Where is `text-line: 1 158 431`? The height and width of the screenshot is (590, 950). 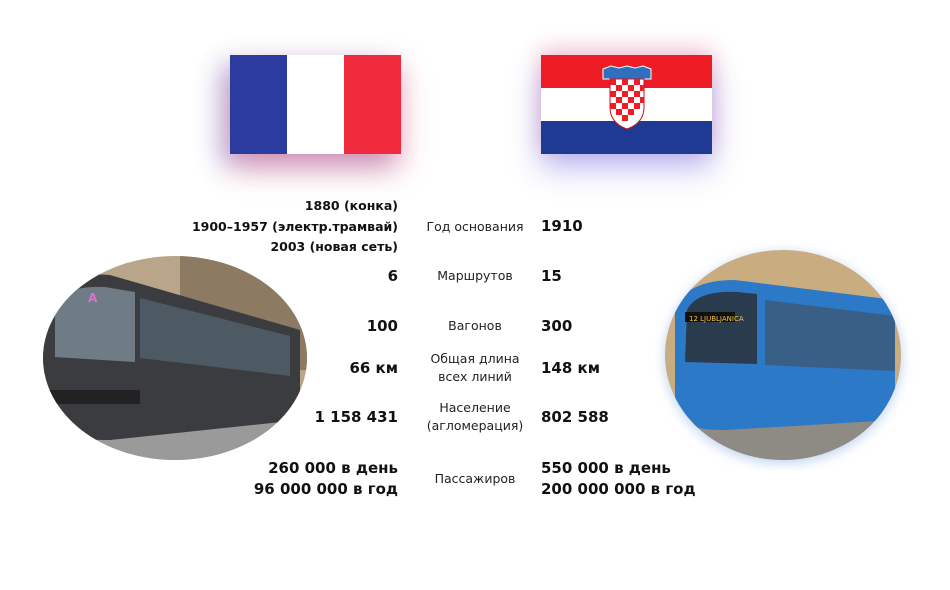 text-line: 1 158 431 is located at coordinates (356, 417).